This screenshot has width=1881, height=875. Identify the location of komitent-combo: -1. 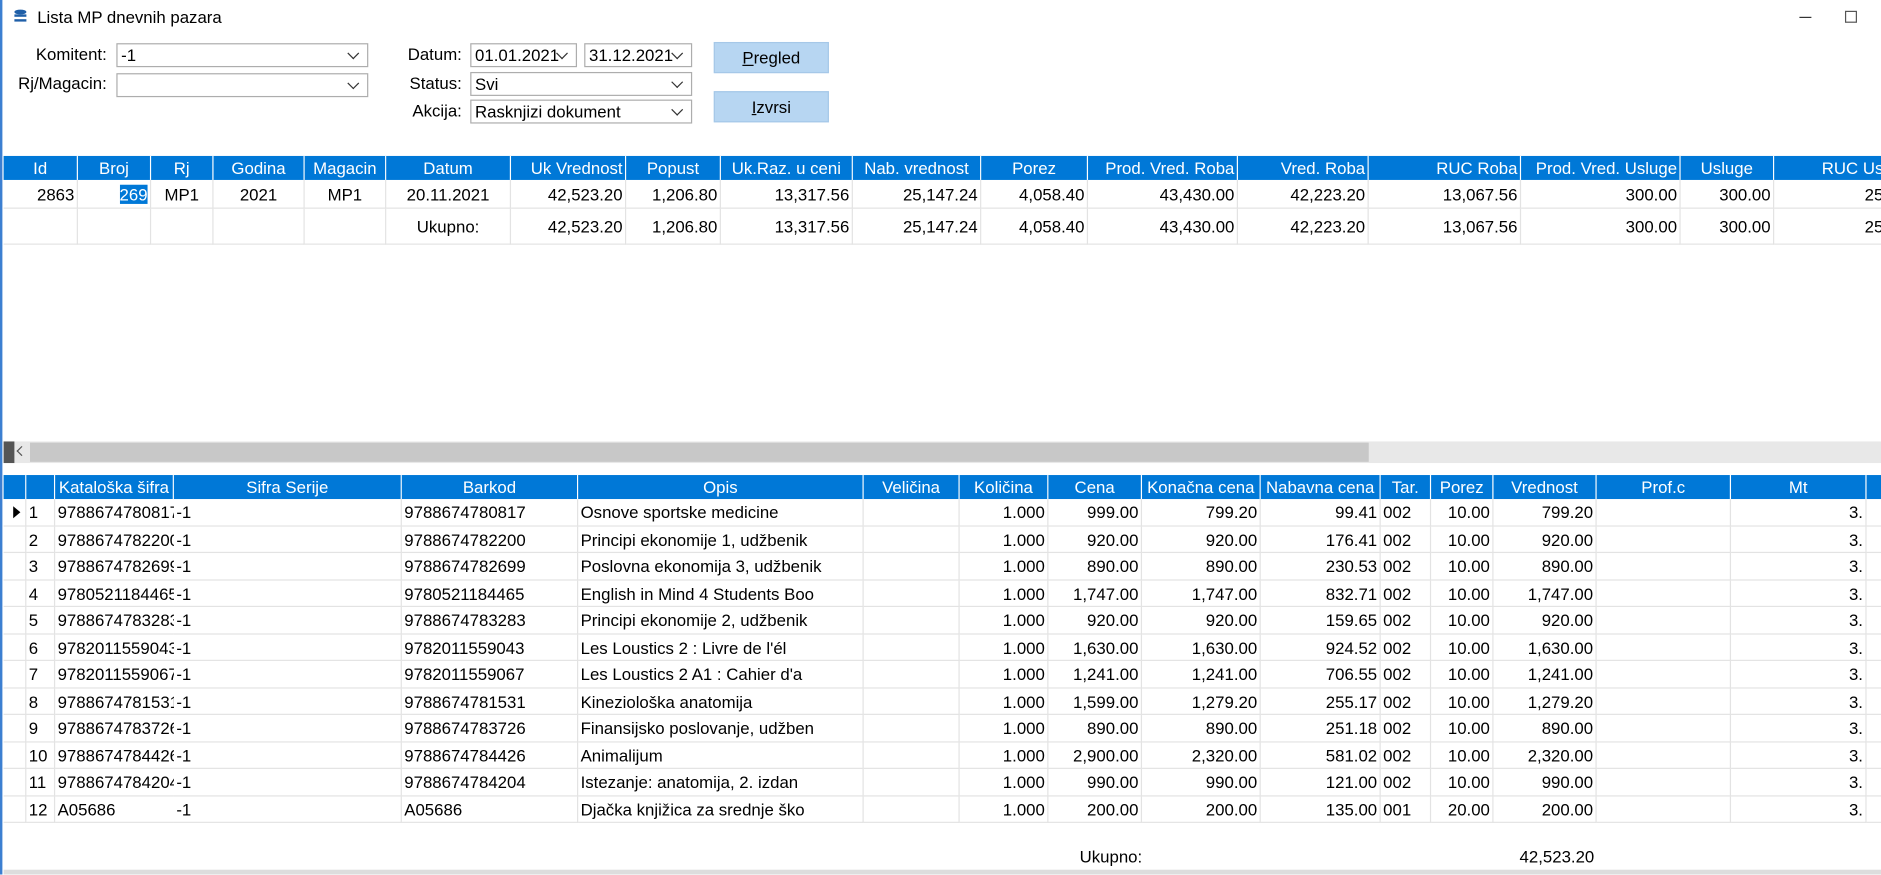
(242, 55).